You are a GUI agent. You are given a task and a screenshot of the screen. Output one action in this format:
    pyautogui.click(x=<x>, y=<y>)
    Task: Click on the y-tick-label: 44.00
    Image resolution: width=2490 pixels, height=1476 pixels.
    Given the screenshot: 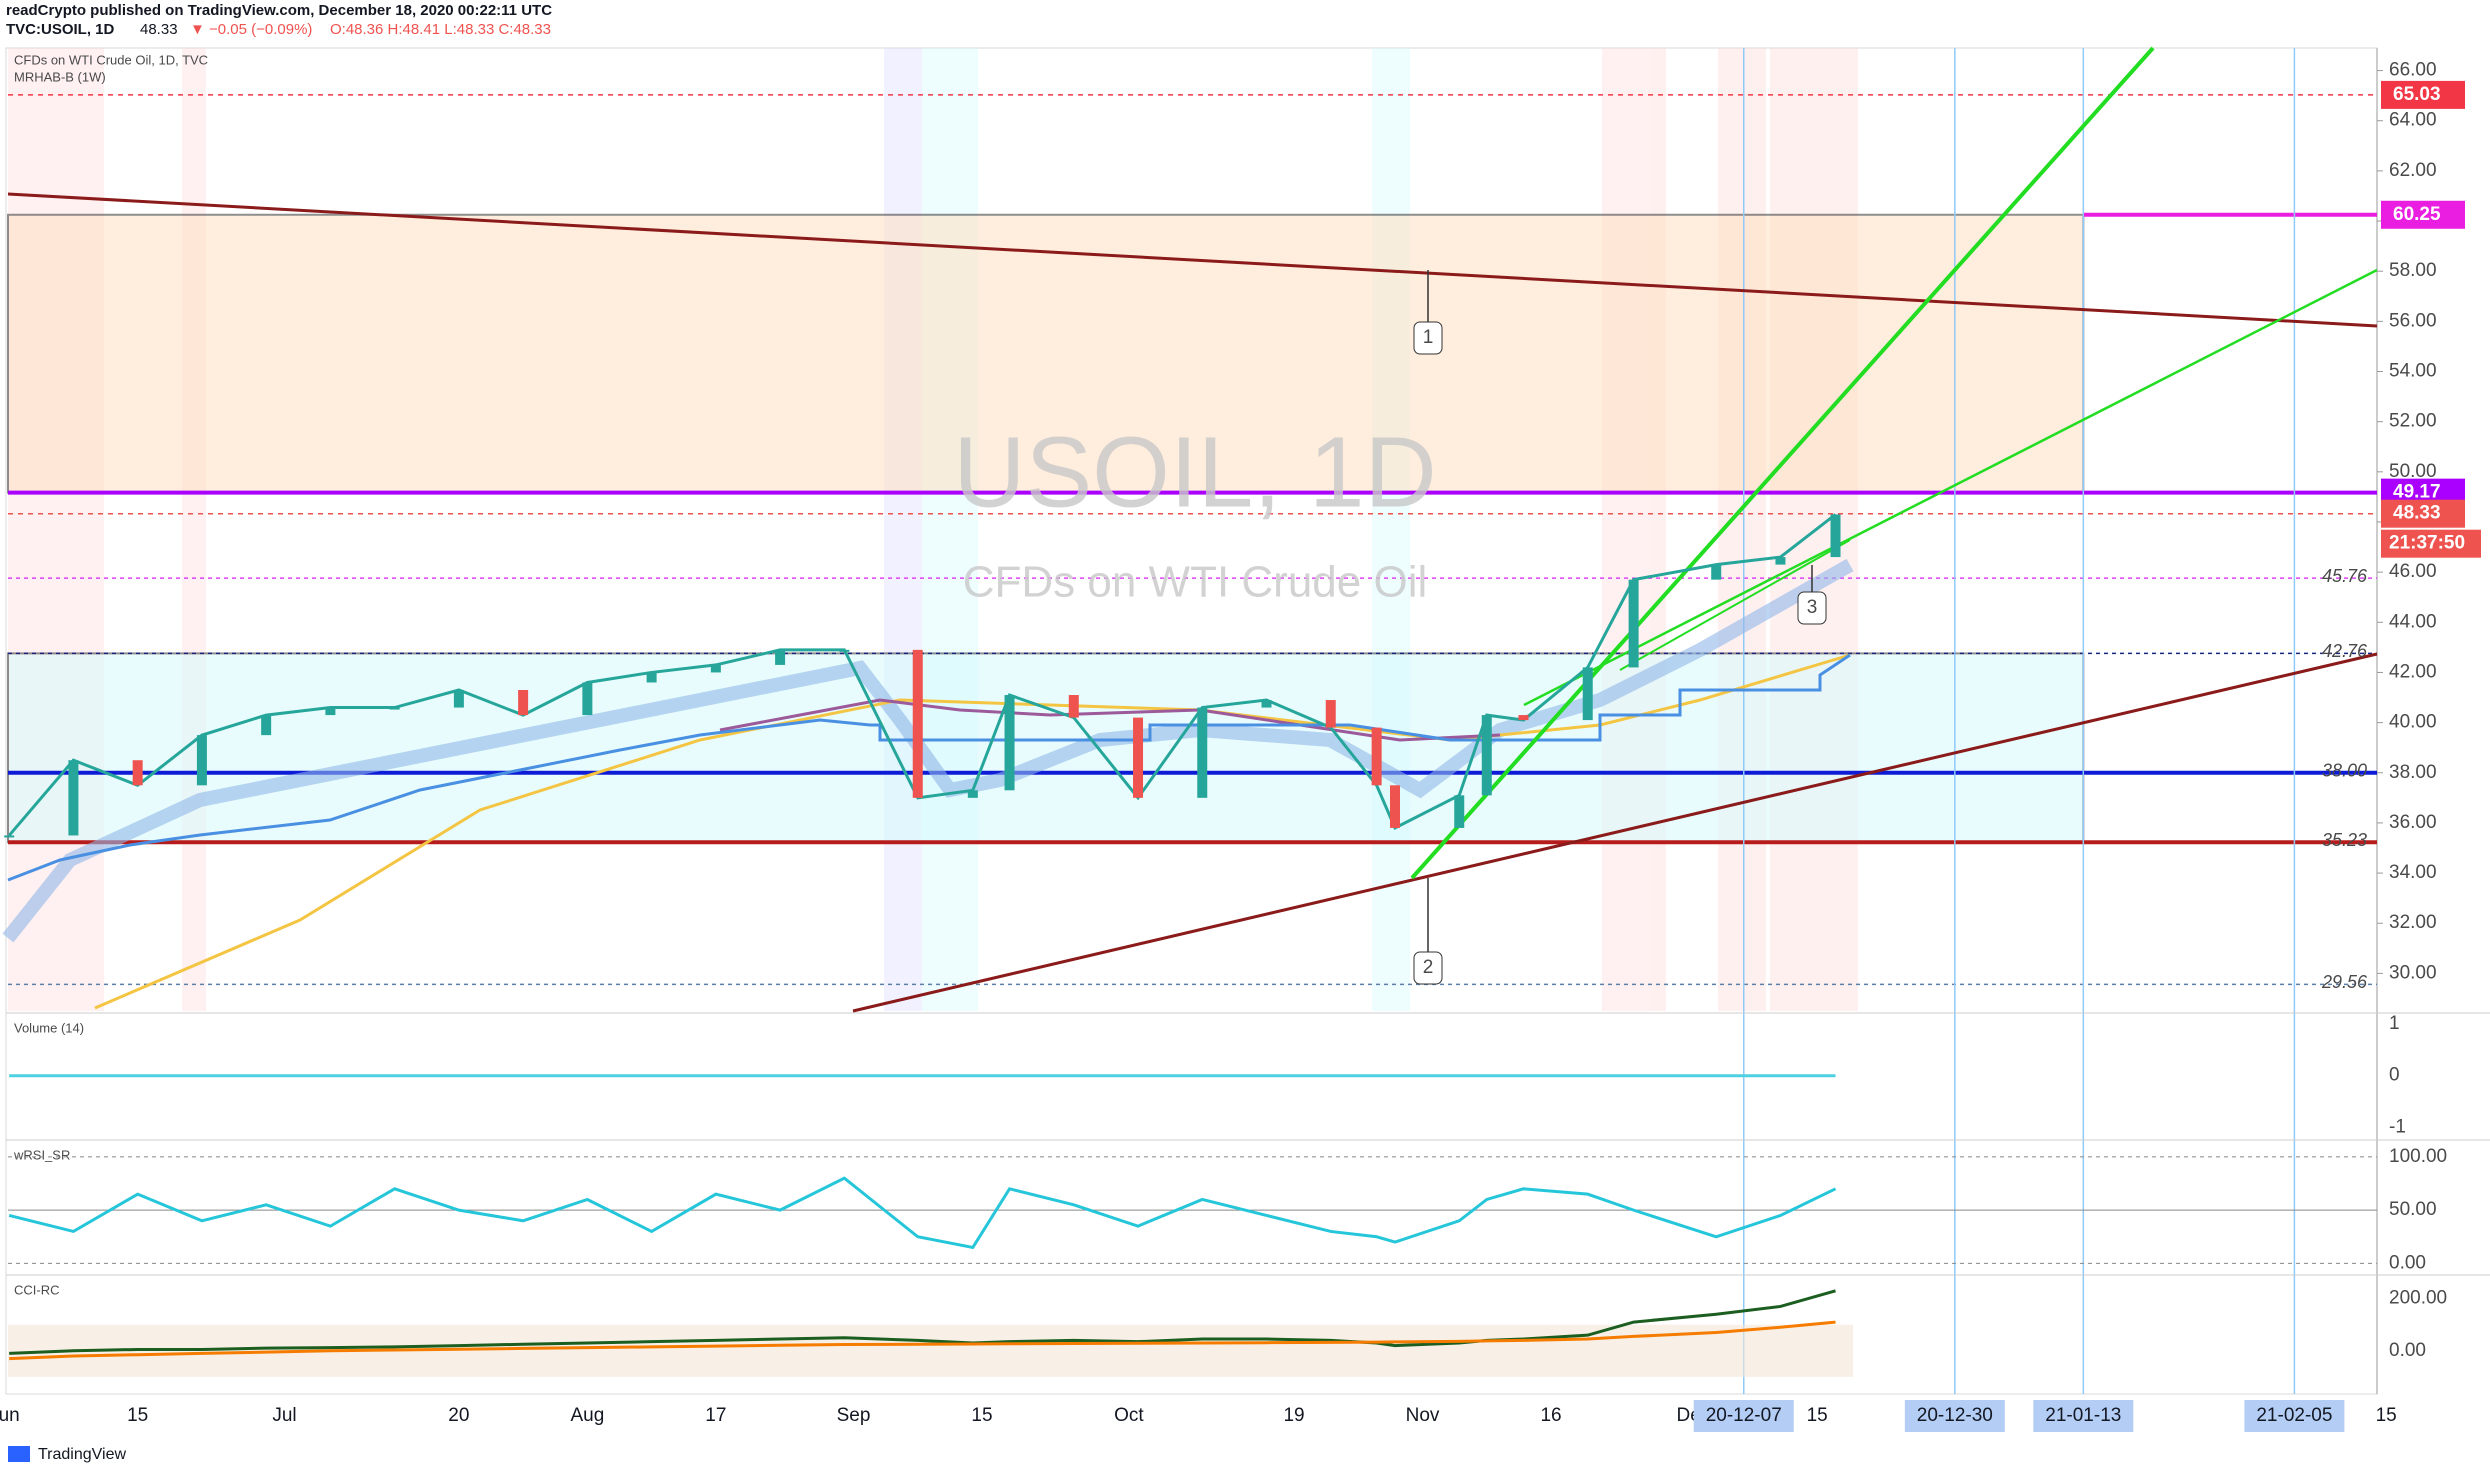 What is the action you would take?
    pyautogui.click(x=2413, y=621)
    